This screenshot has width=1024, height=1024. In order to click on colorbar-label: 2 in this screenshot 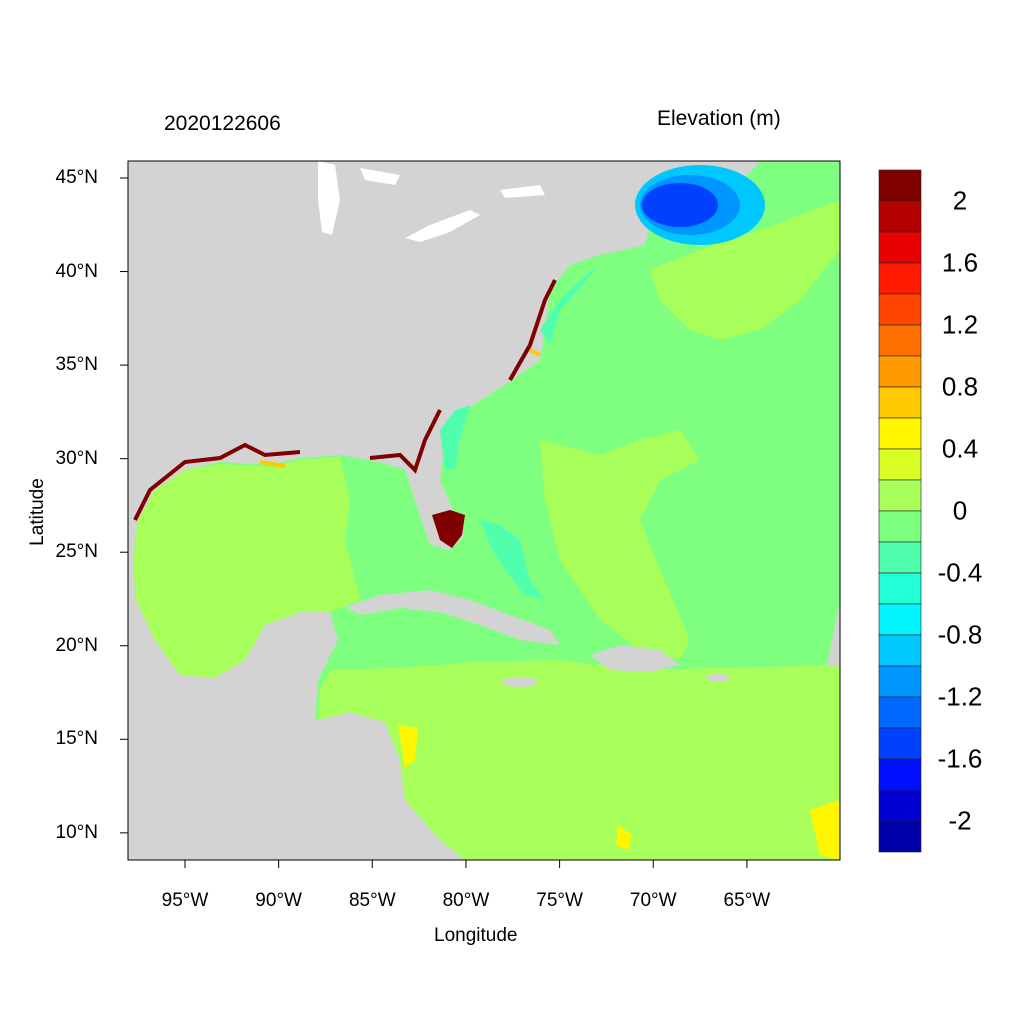, I will do `click(960, 200)`.